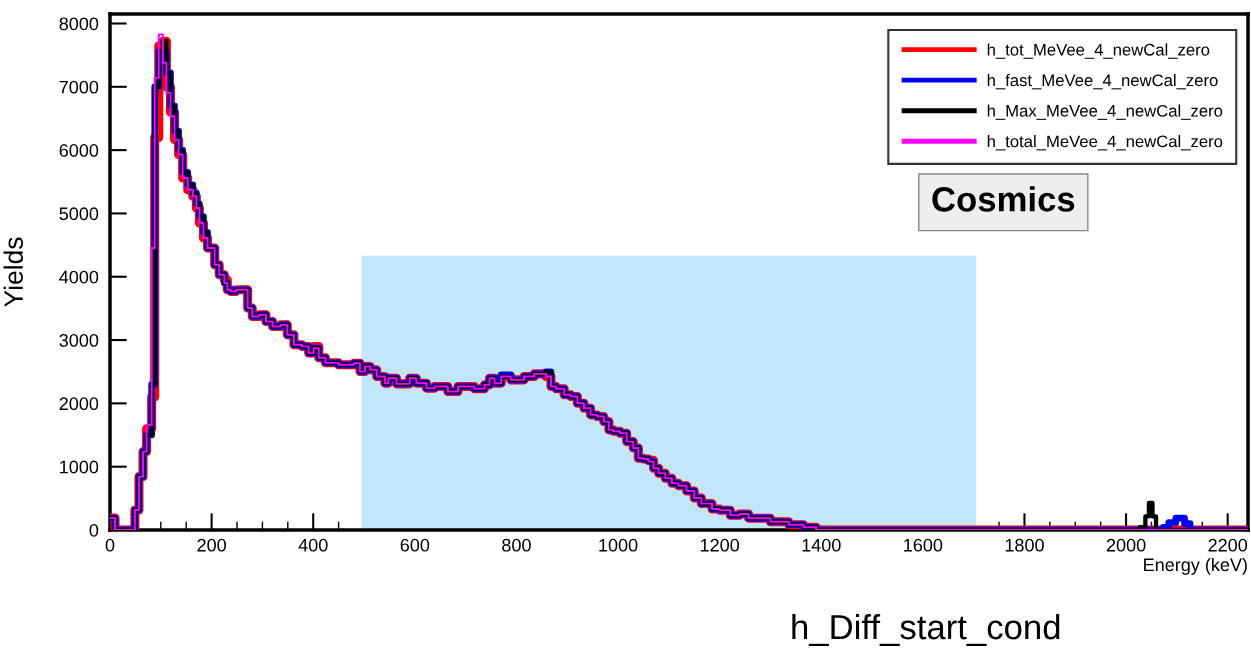 Image resolution: width=1251 pixels, height=653 pixels. I want to click on legend-label: h_fast_MeVee_4_newCal_zero, so click(1102, 81).